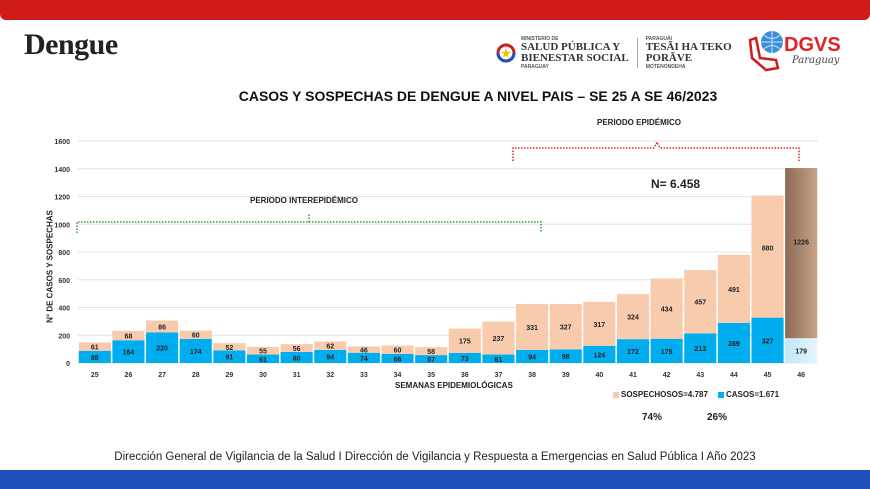 The height and width of the screenshot is (489, 870). What do you see at coordinates (700, 375) in the screenshot?
I see `x-tick-label: 43` at bounding box center [700, 375].